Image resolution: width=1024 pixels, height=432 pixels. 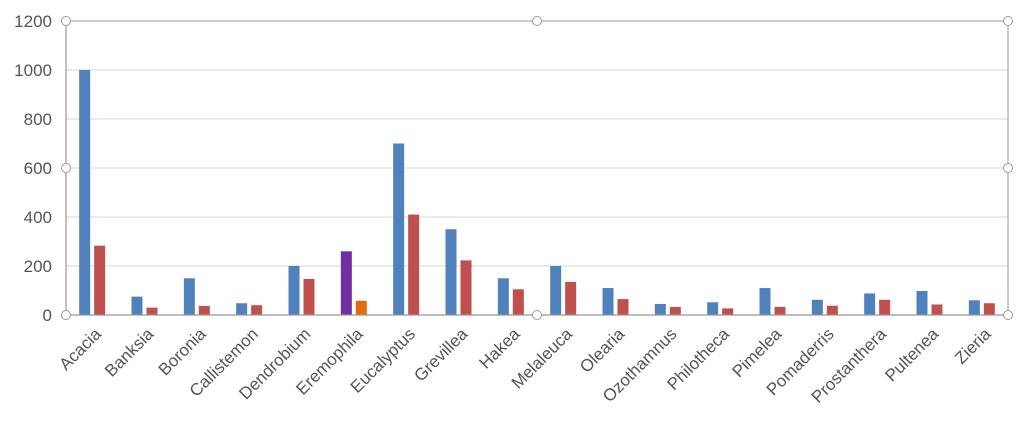 What do you see at coordinates (38, 266) in the screenshot?
I see `y-tick-label: 200` at bounding box center [38, 266].